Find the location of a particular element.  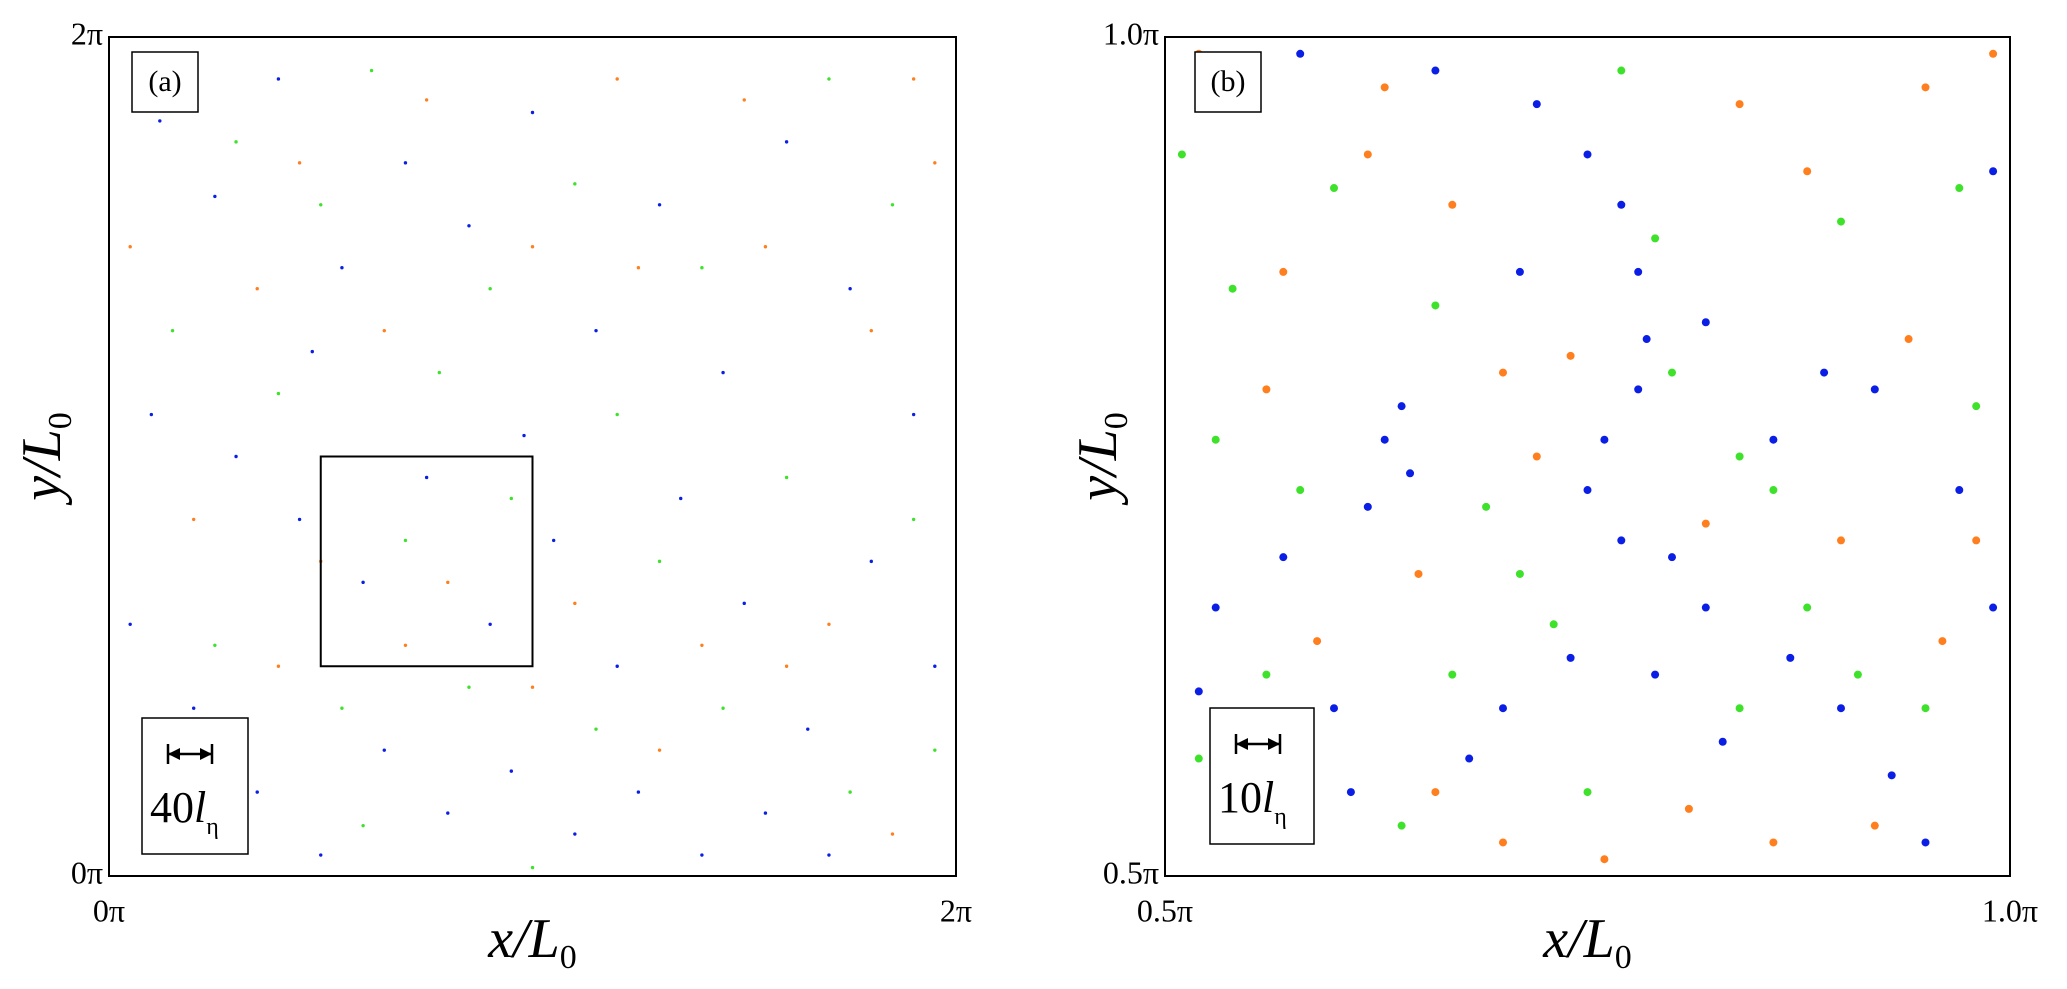

scale-bar-arrow is located at coordinates (1258, 744).